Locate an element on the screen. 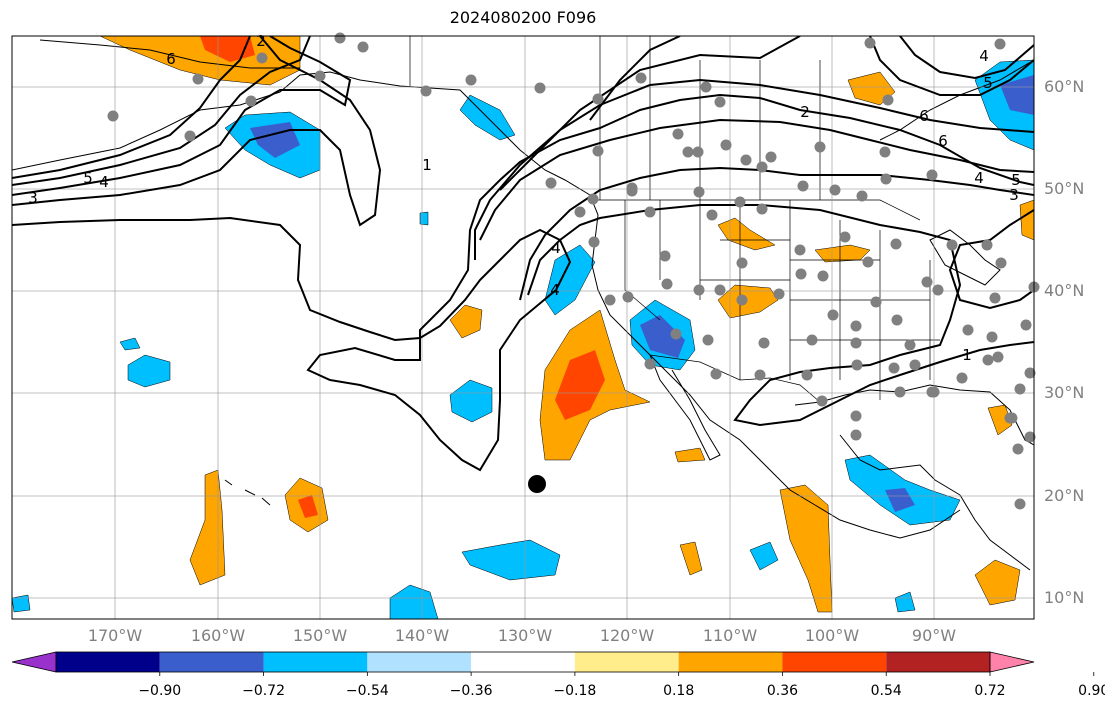 This screenshot has width=1105, height=712. colorbar-outline is located at coordinates (523, 662).